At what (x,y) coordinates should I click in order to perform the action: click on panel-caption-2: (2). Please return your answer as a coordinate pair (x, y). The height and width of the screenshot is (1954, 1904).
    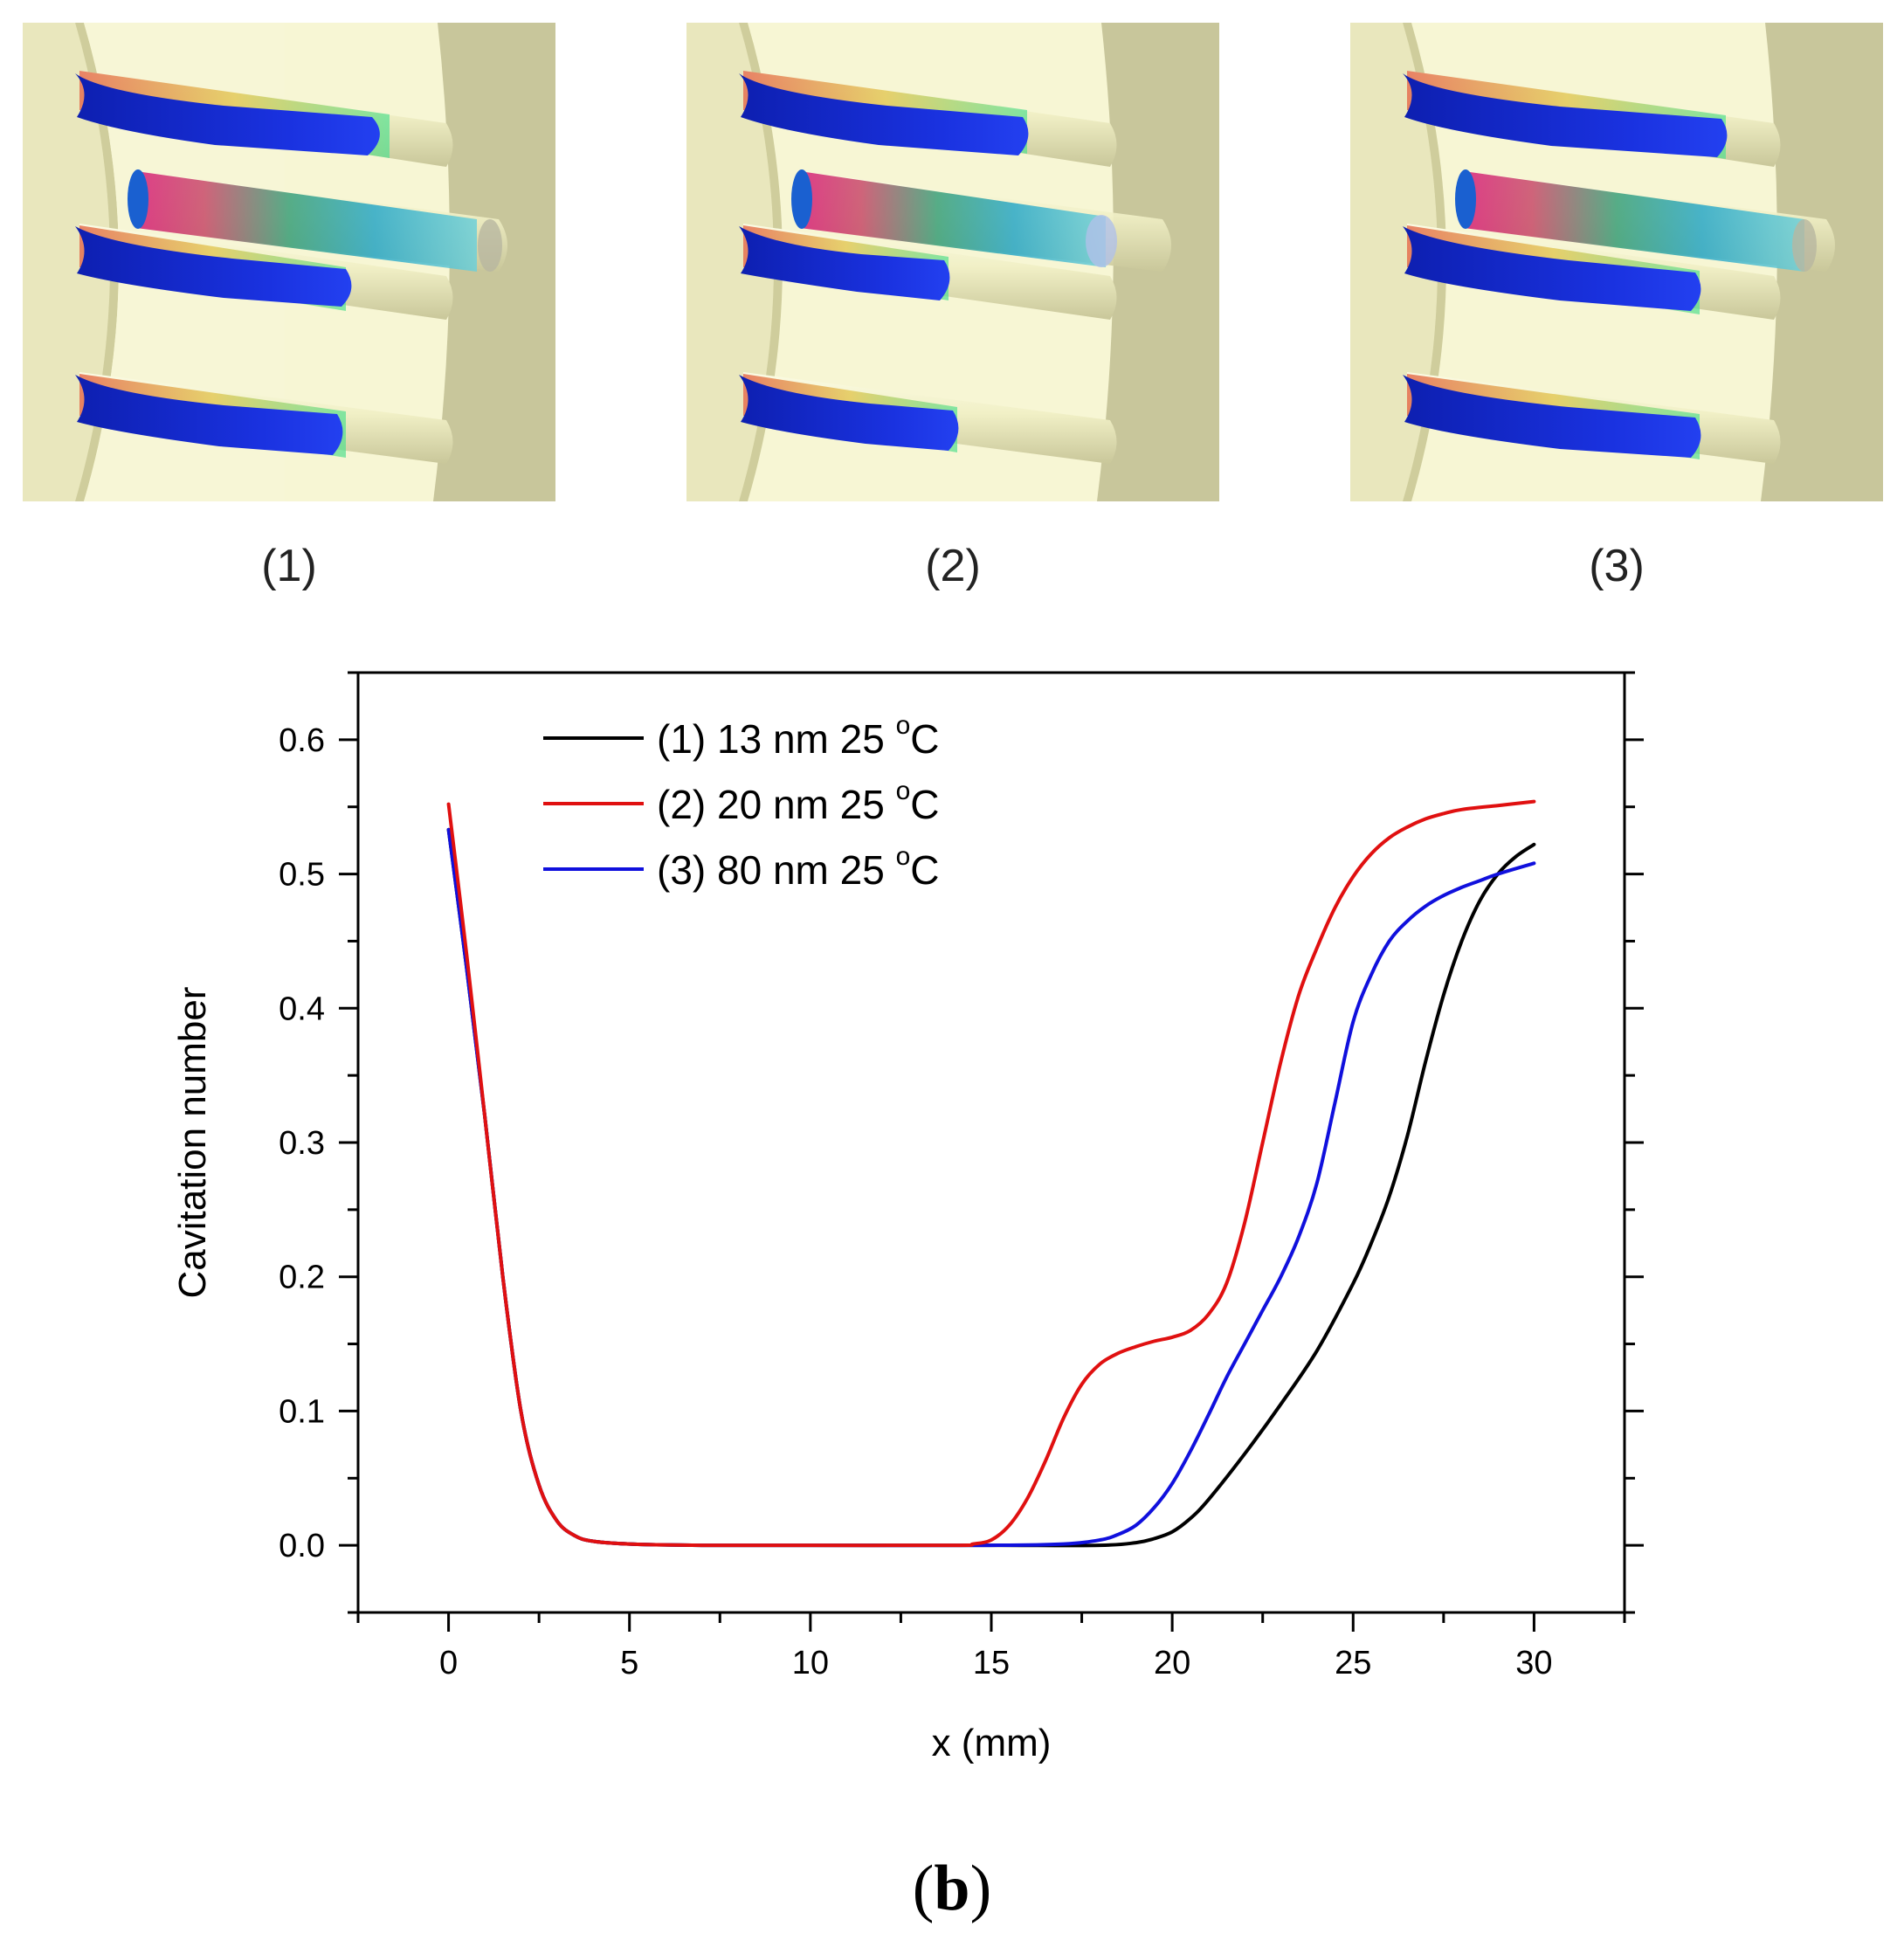
    Looking at the image, I should click on (953, 566).